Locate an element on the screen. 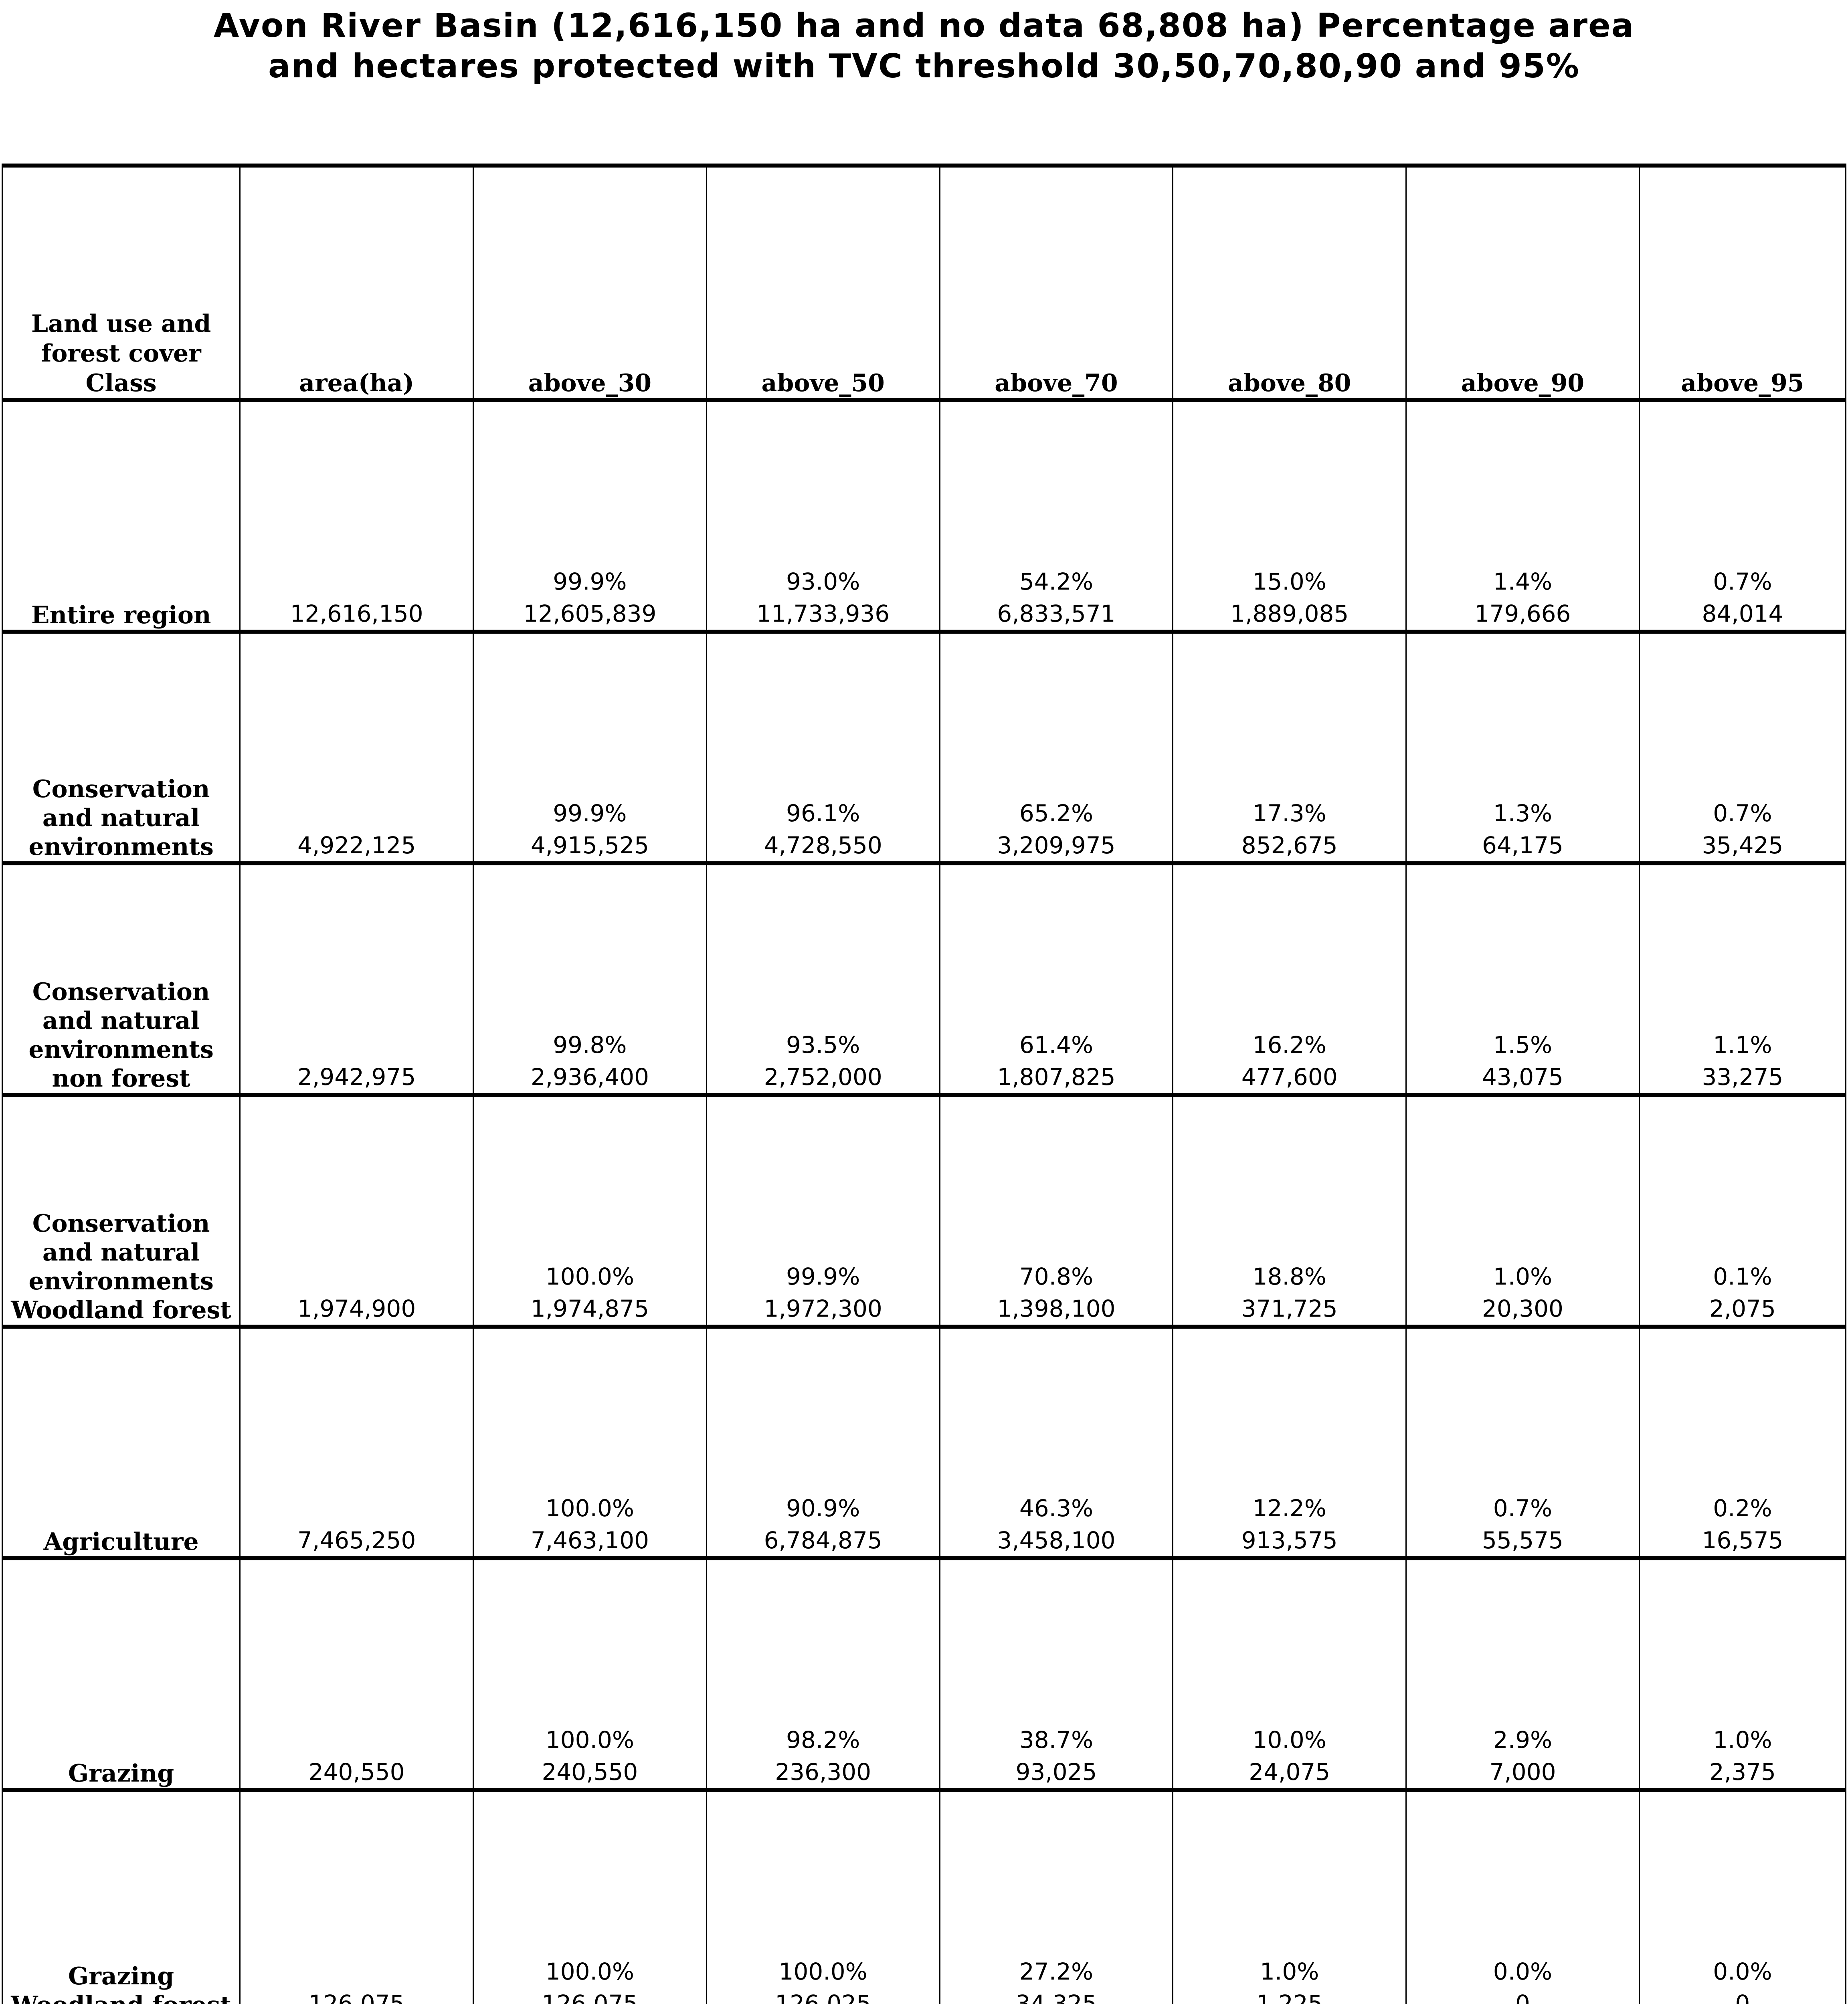 Image resolution: width=1848 pixels, height=2004 pixels. cell-above-90: 0.0% 0 is located at coordinates (1522, 1896).